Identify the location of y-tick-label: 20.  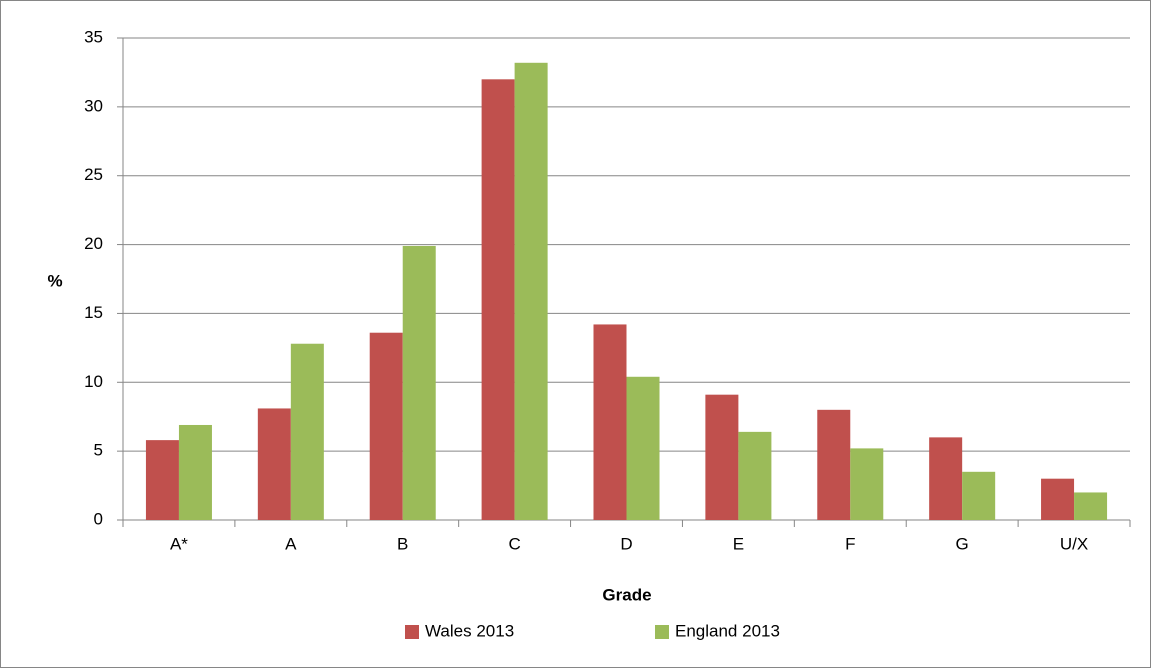
(93, 243).